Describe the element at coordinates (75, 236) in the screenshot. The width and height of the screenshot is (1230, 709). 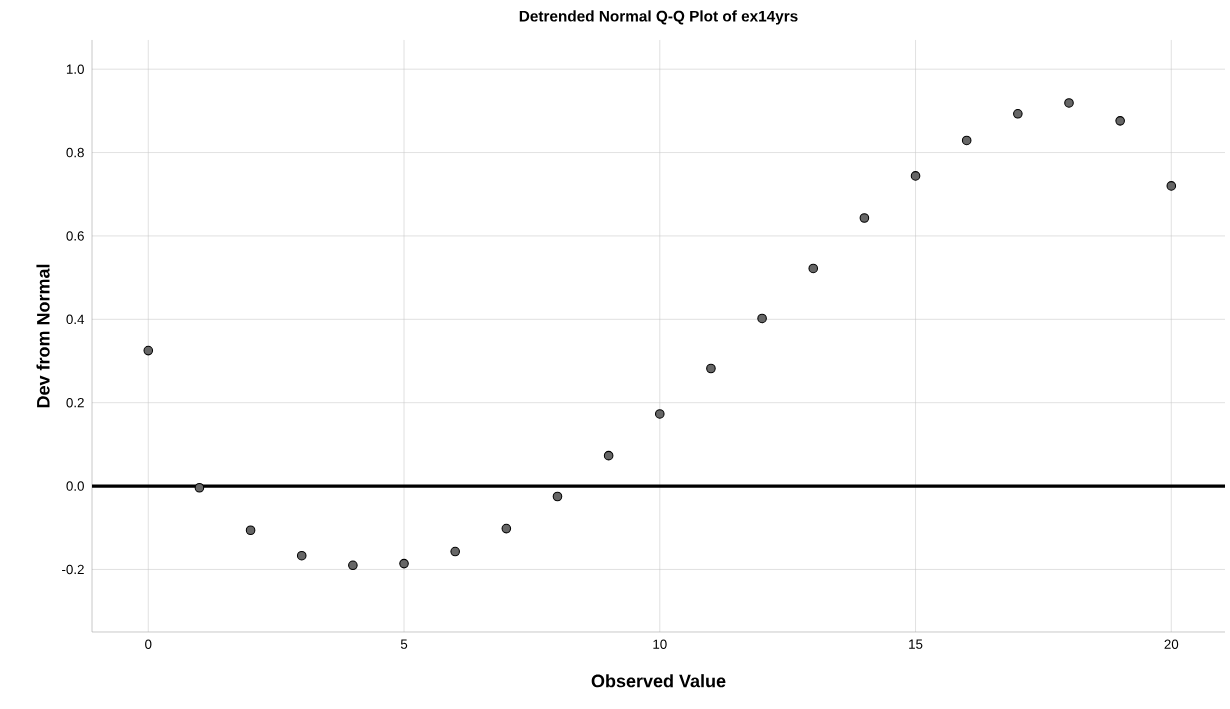
I see `y-tick-label: 0.6` at that location.